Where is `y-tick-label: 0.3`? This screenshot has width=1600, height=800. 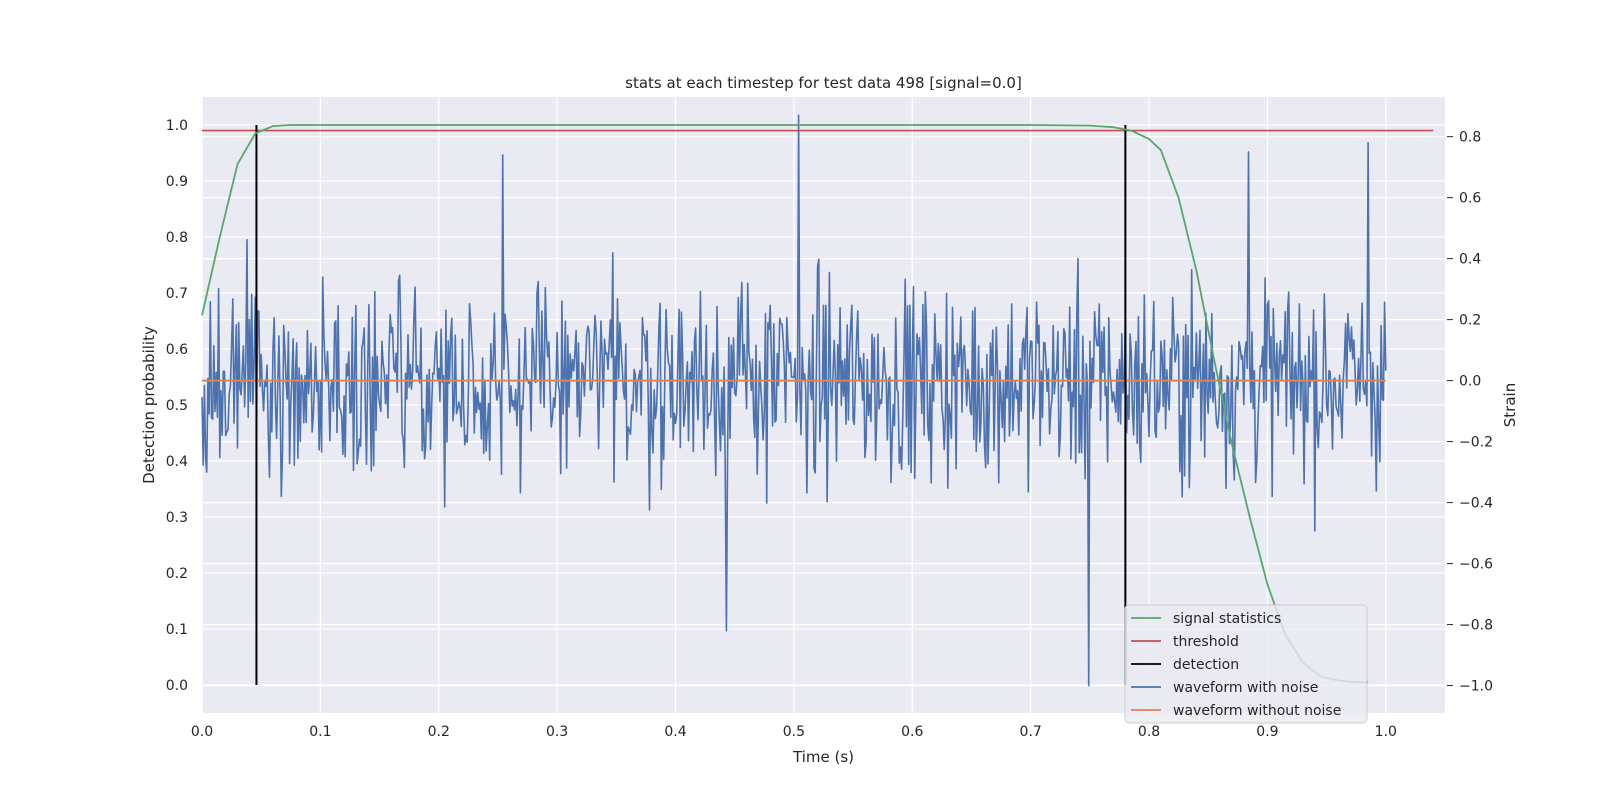 y-tick-label: 0.3 is located at coordinates (177, 518).